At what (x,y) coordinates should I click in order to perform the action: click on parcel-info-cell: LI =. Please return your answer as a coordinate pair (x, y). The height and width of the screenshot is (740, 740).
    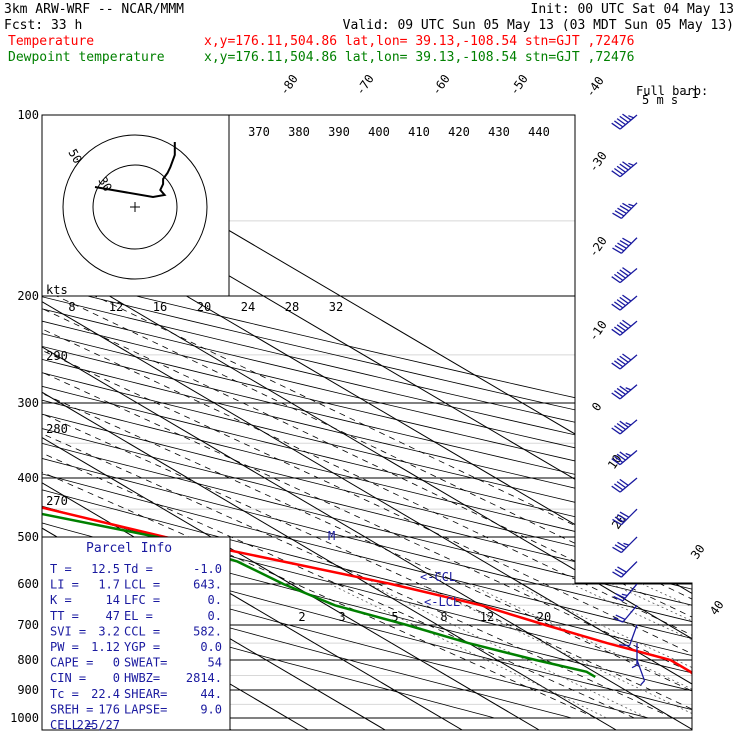
    Looking at the image, I should click on (64, 585).